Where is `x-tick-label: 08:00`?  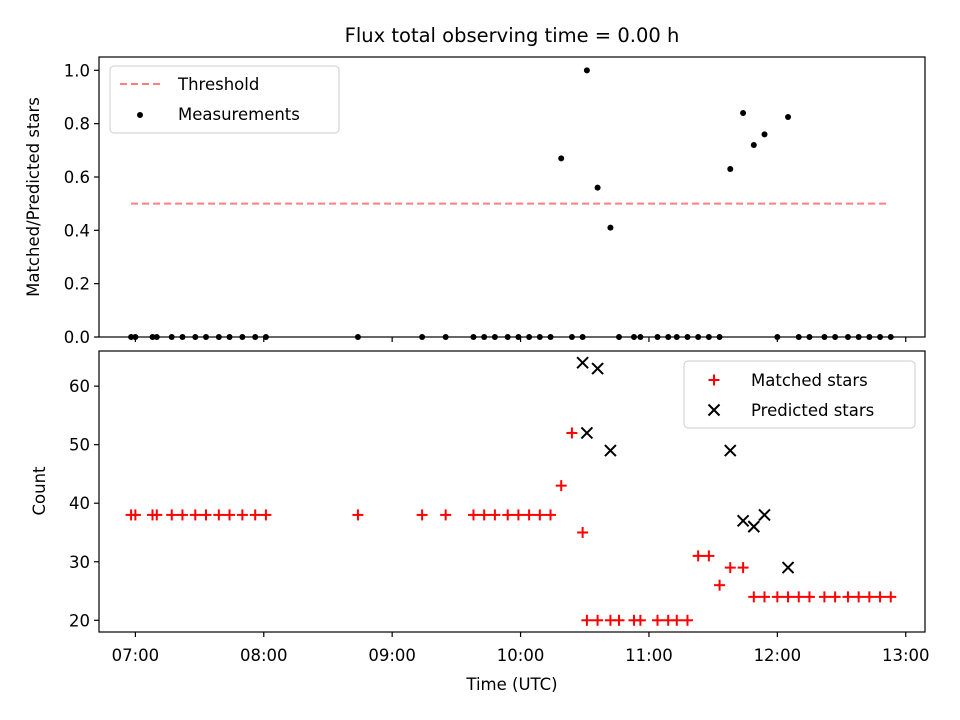 x-tick-label: 08:00 is located at coordinates (264, 655).